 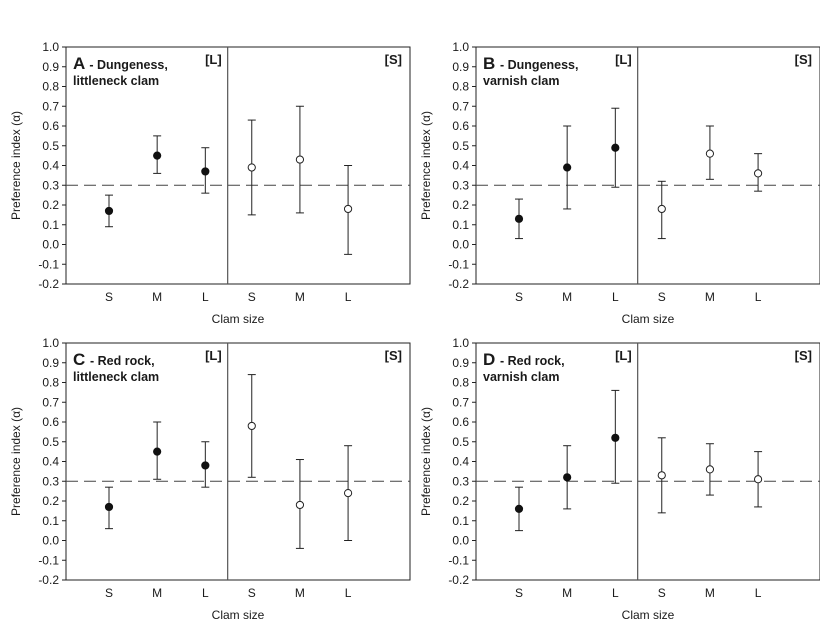 What do you see at coordinates (524, 359) in the screenshot?
I see `panel-title: D - Red rock,` at bounding box center [524, 359].